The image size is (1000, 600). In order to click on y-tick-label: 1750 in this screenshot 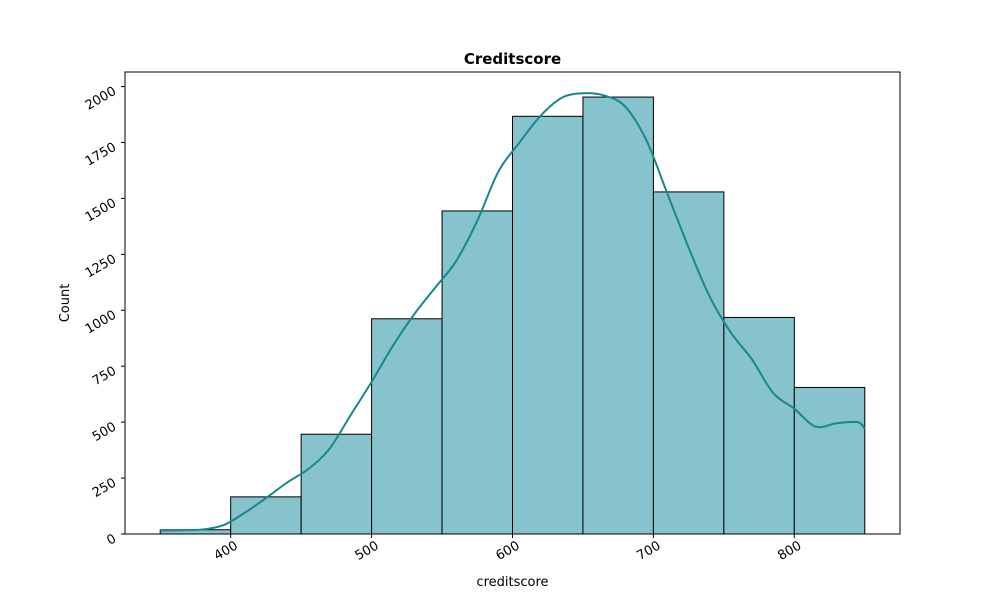, I will do `click(101, 155)`.